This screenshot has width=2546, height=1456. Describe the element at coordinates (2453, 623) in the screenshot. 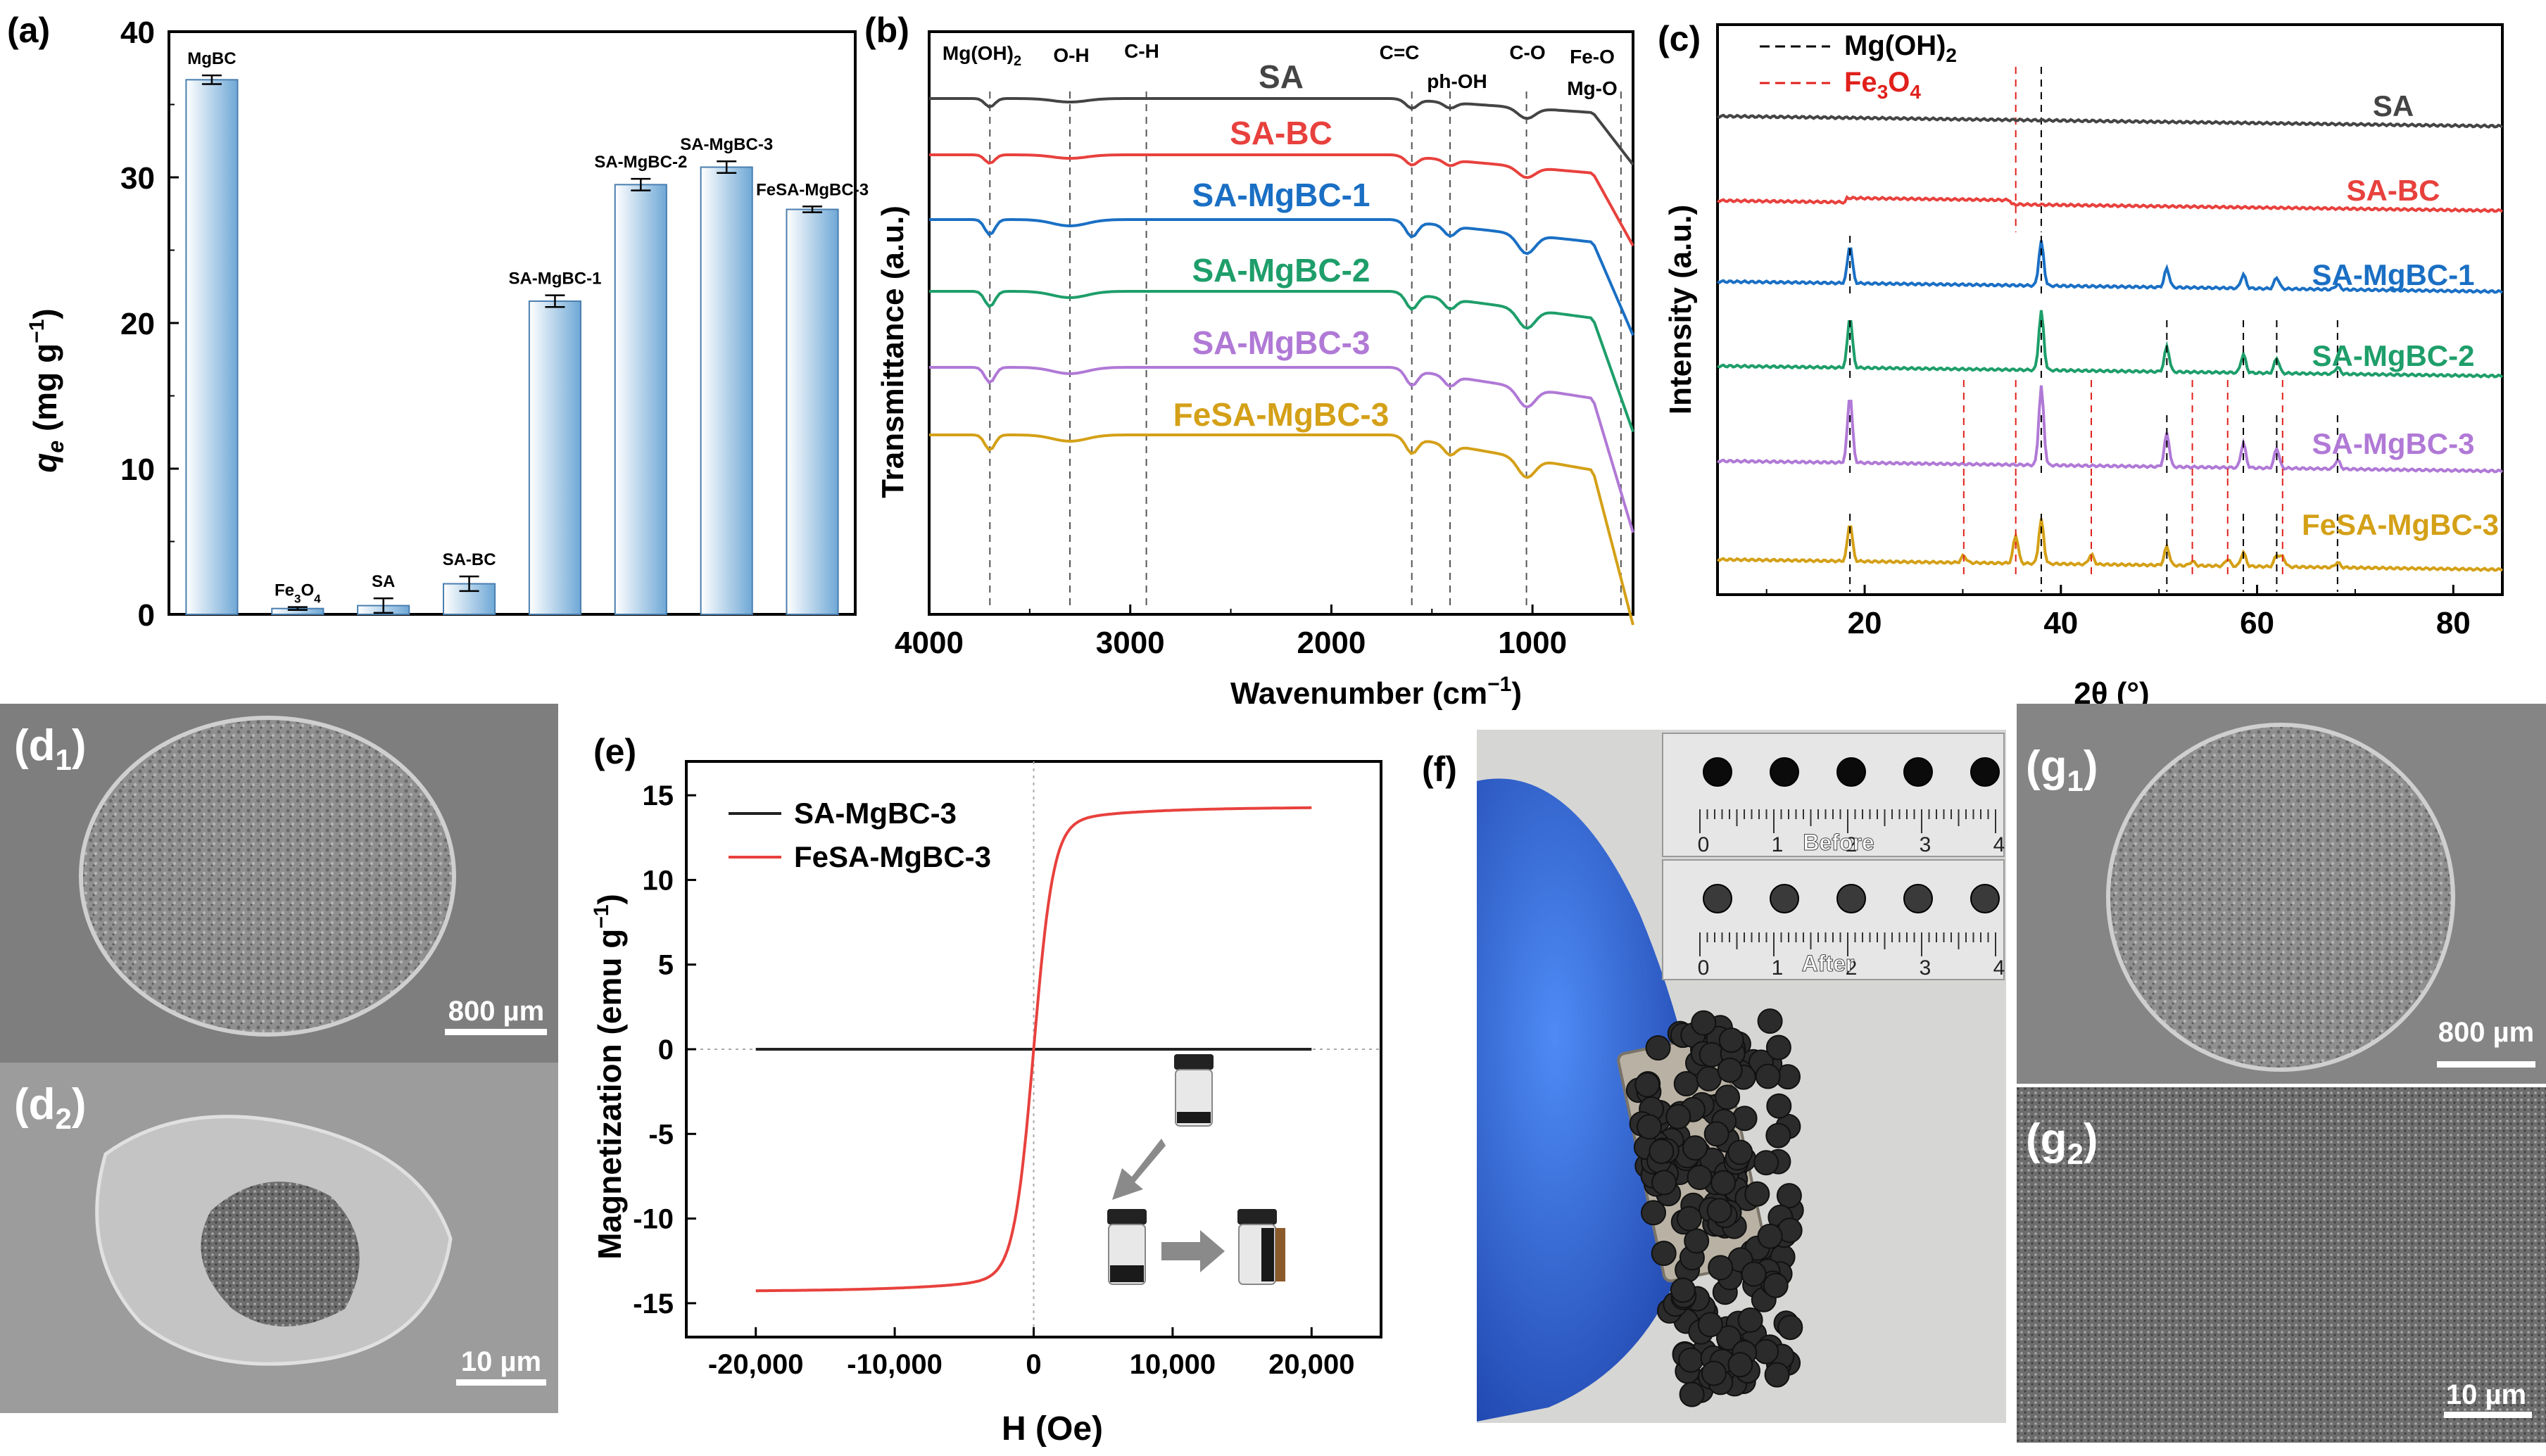

I see `c-xtick-label: 80` at that location.